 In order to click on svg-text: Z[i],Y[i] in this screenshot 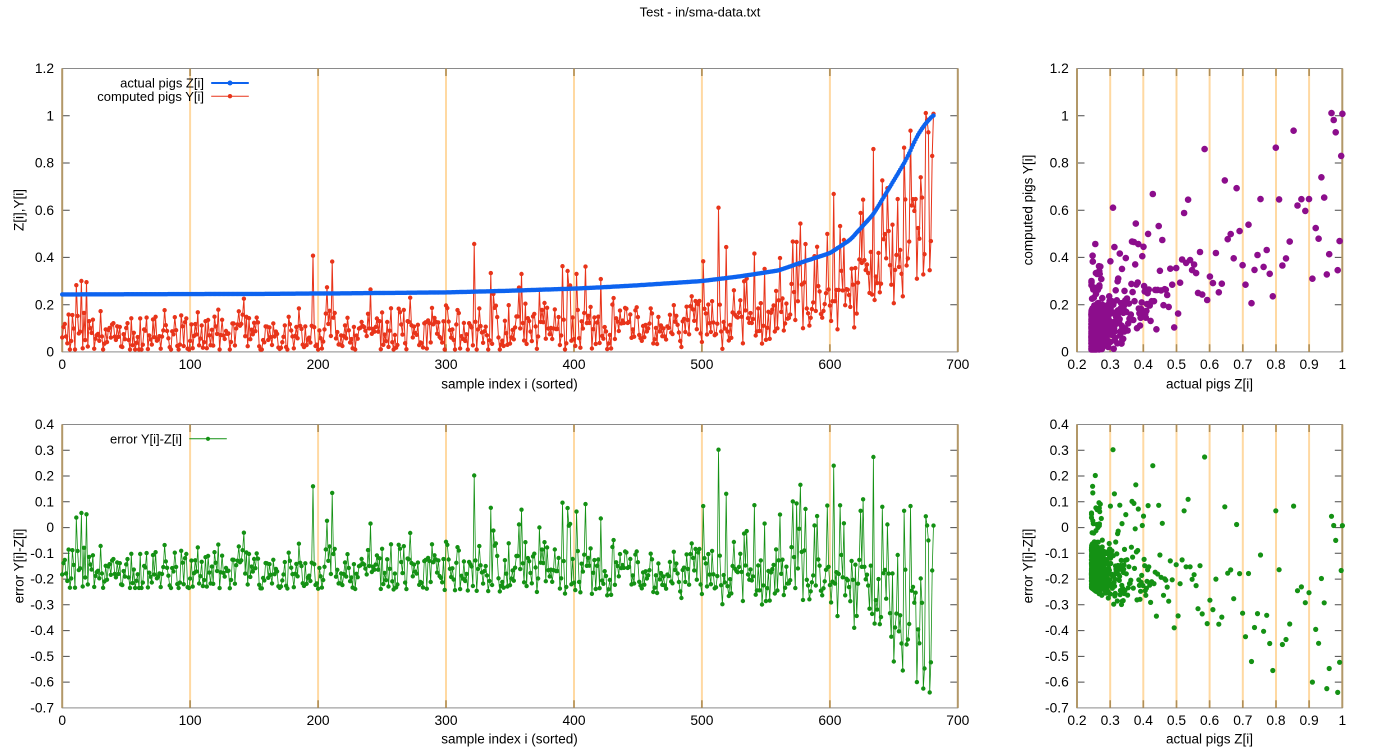, I will do `click(19, 210)`.